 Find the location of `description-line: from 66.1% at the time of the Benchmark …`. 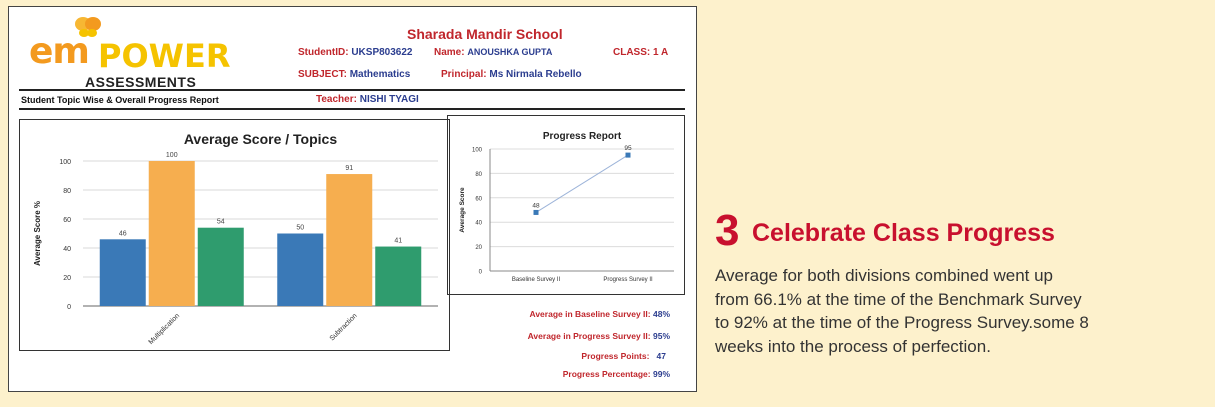

description-line: from 66.1% at the time of the Benchmark … is located at coordinates (898, 299).